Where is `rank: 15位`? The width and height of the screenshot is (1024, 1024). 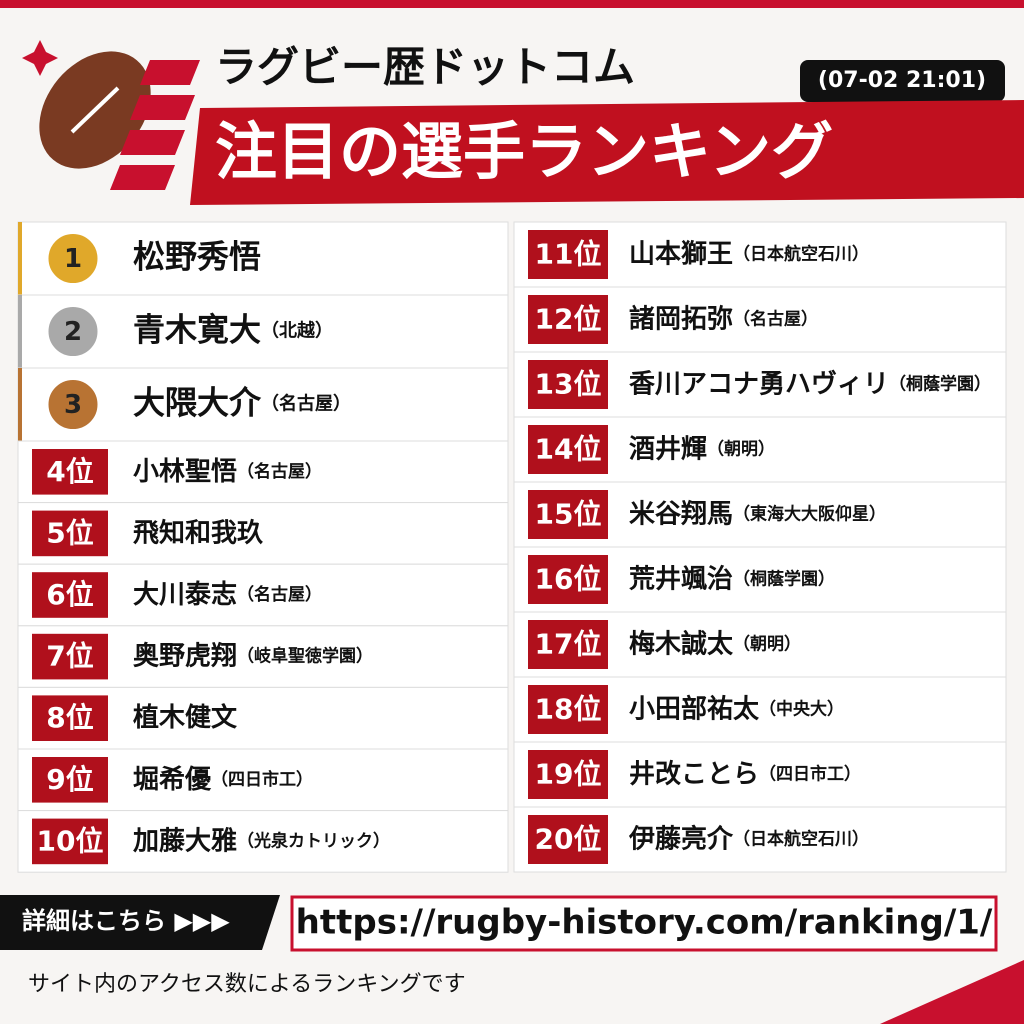 rank: 15位 is located at coordinates (568, 514).